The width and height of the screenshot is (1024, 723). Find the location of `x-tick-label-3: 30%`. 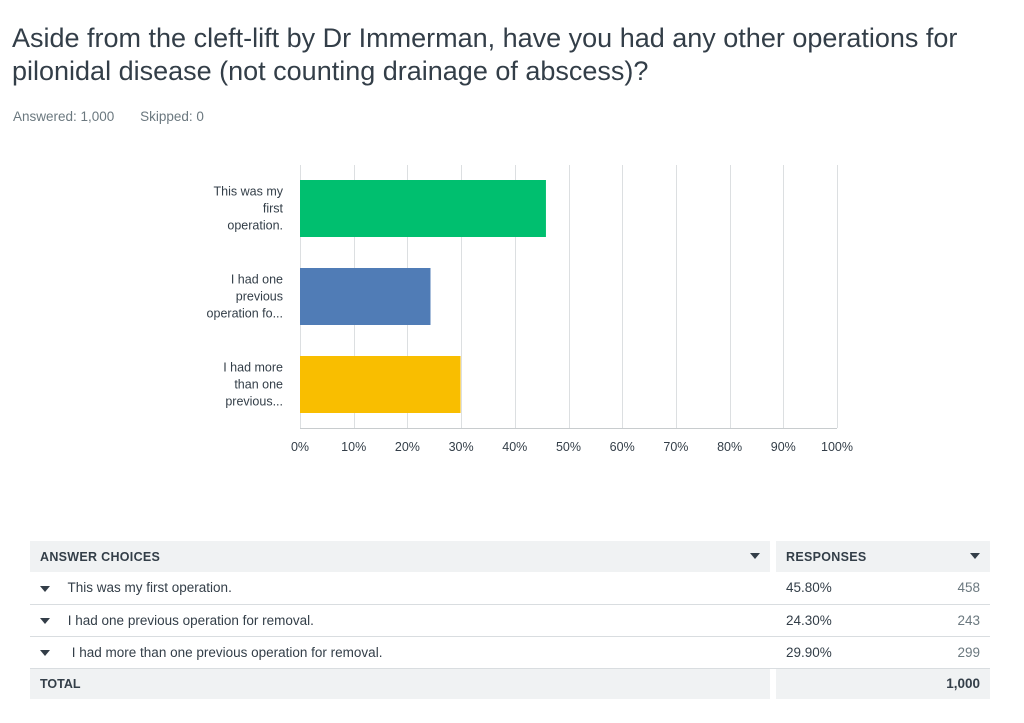

x-tick-label-3: 30% is located at coordinates (461, 447).